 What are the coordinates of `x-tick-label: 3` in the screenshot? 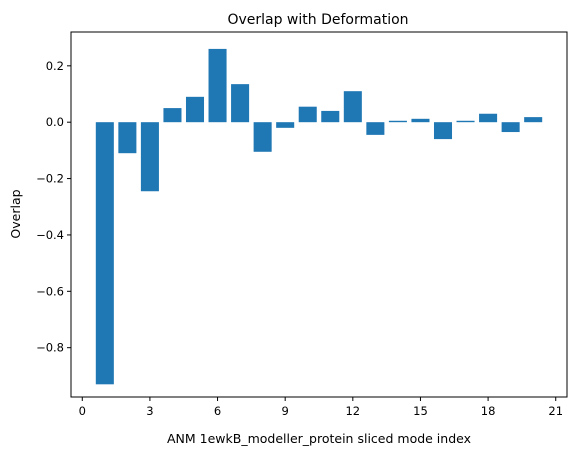 It's located at (149, 411).